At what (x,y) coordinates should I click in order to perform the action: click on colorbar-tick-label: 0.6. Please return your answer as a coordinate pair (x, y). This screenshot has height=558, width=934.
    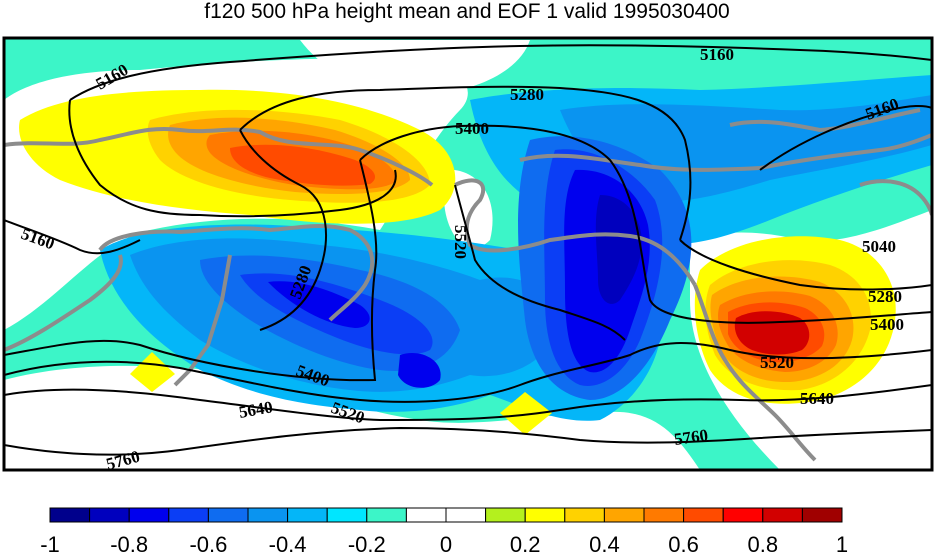
    Looking at the image, I should click on (683, 544).